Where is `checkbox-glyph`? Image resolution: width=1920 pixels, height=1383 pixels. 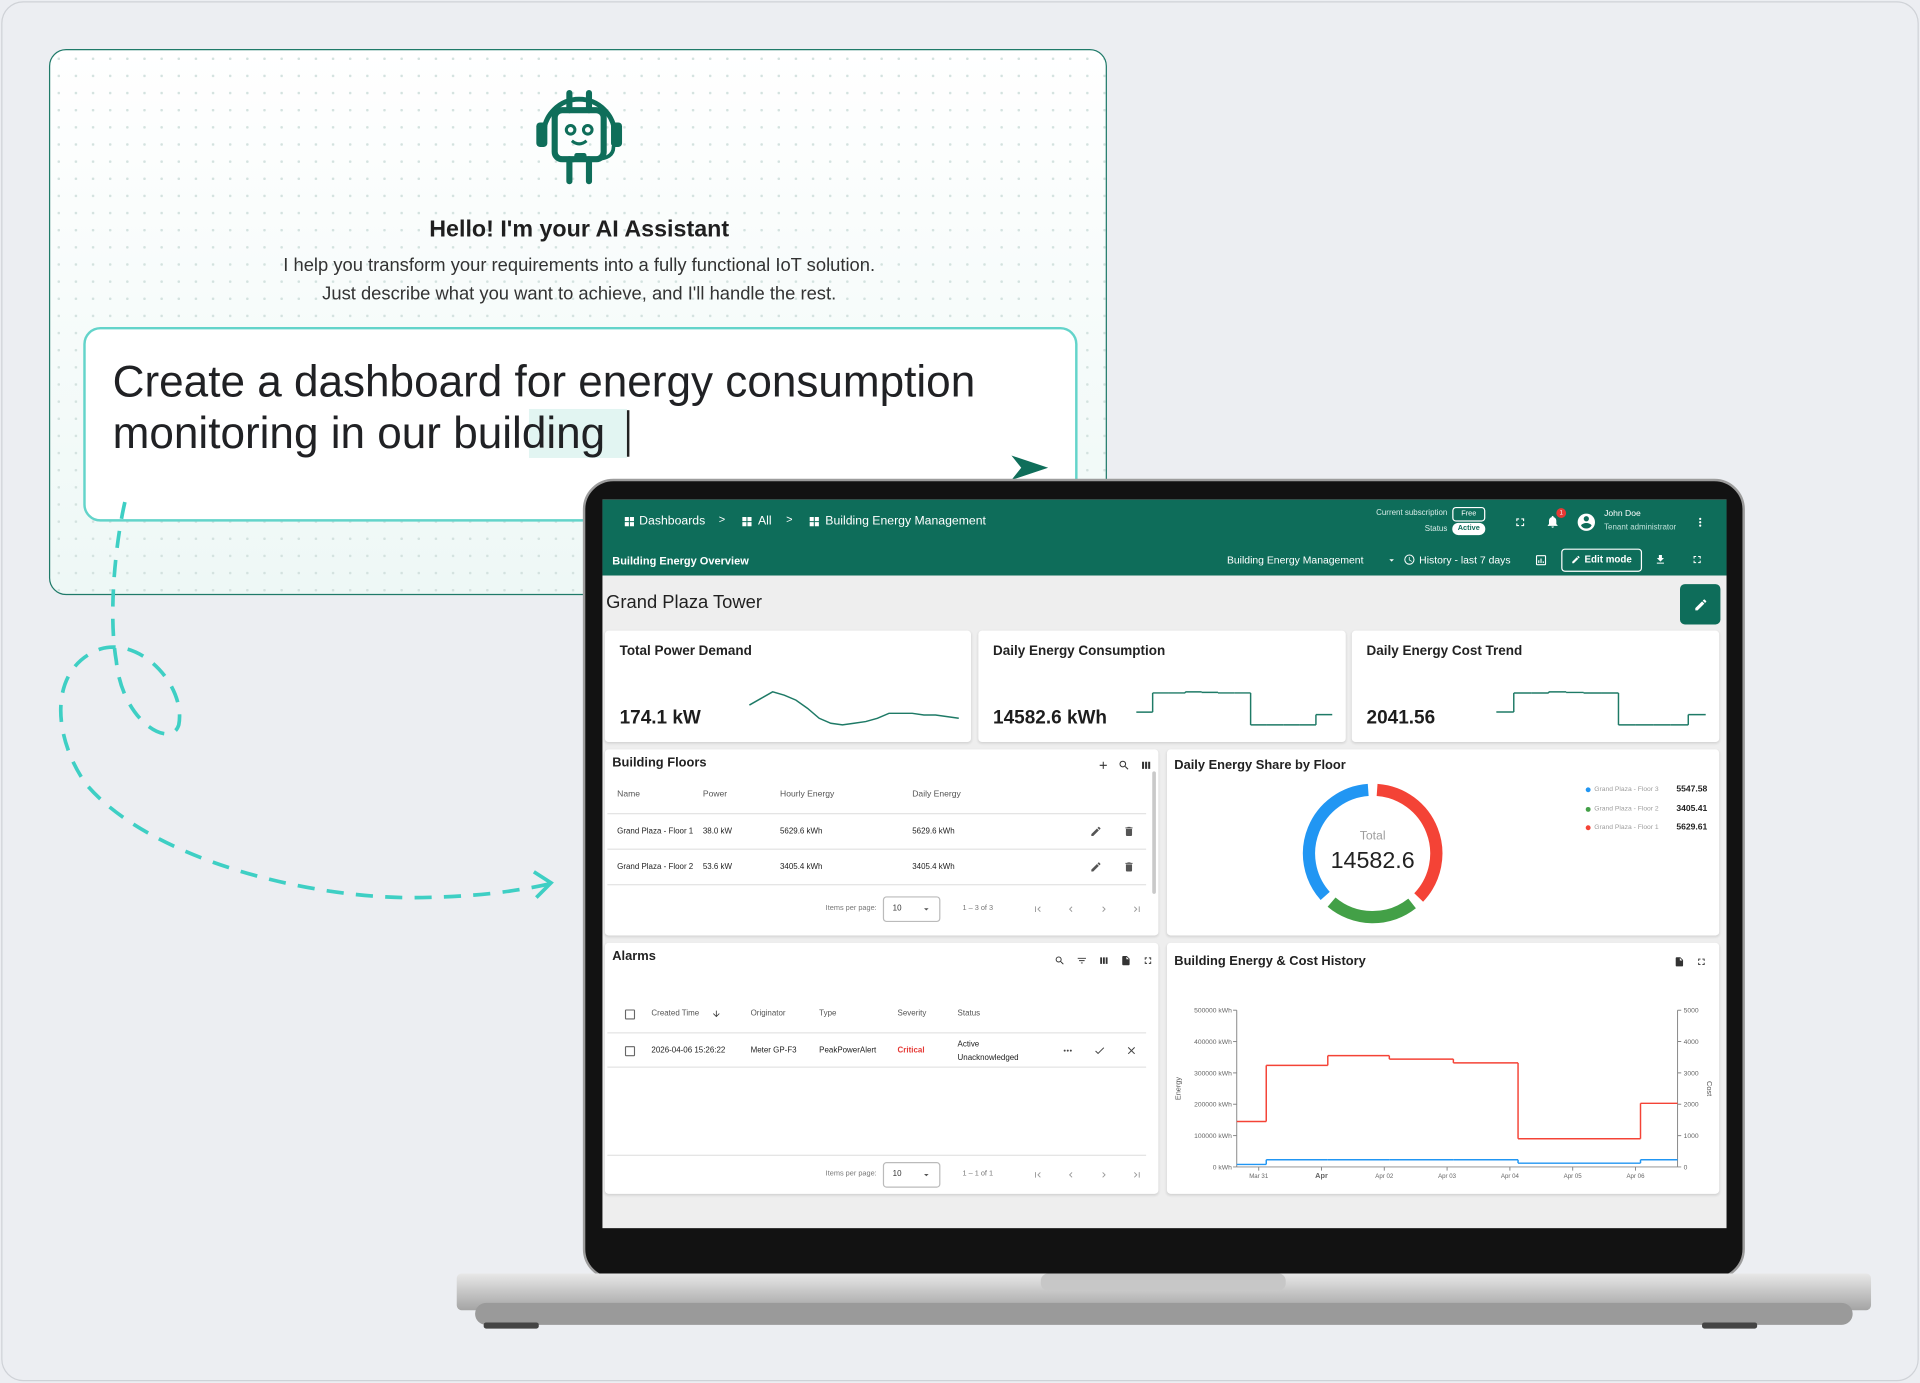
checkbox-glyph is located at coordinates (629, 1013).